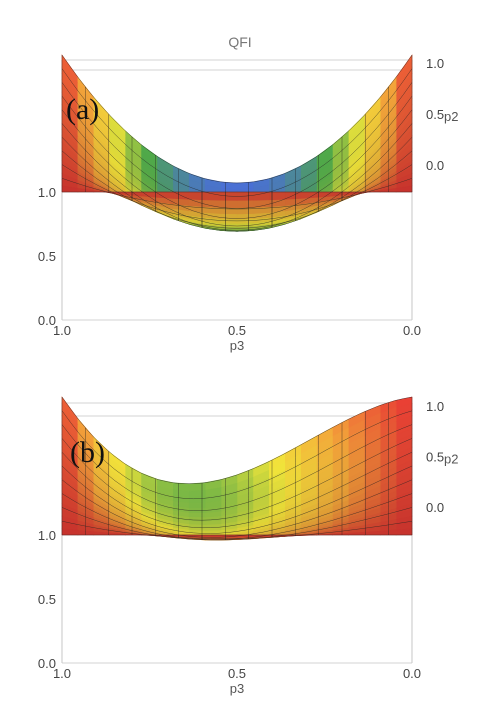 The width and height of the screenshot is (479, 707). Describe the element at coordinates (237, 468) in the screenshot. I see `surface-mesh` at that location.